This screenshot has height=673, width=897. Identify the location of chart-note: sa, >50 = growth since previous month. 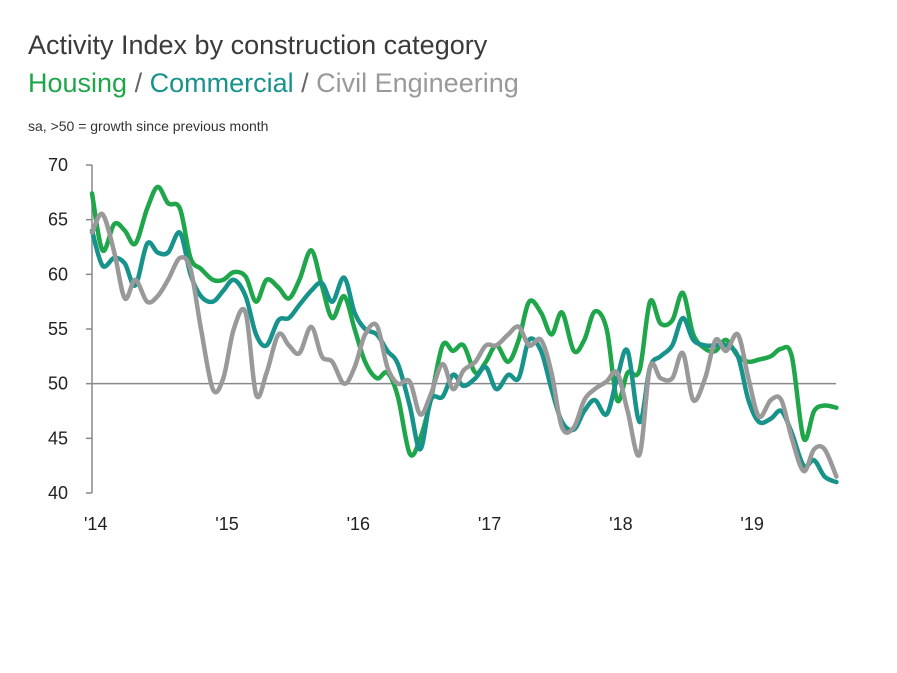
(148, 126).